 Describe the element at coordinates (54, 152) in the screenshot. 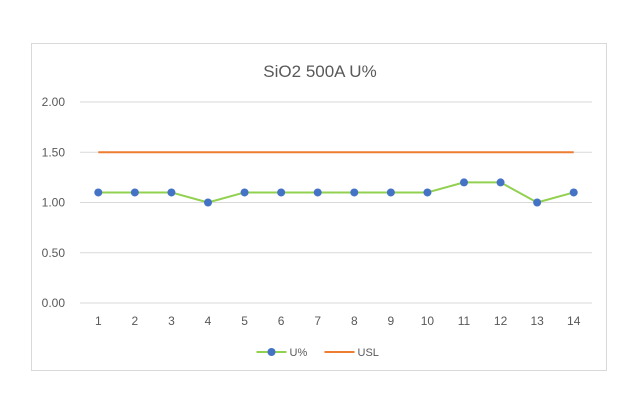

I see `y-tick-label: 1.50` at that location.